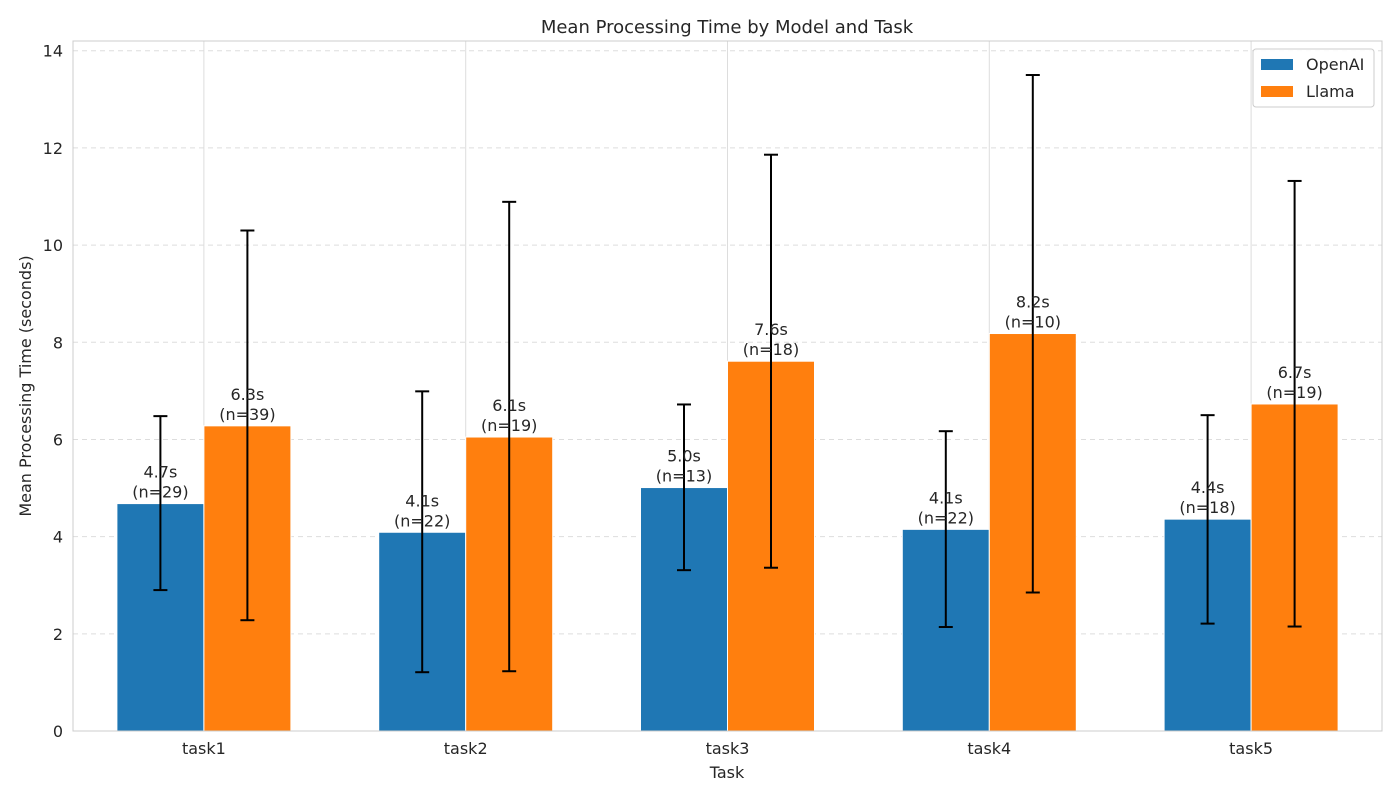 The image size is (1400, 800). I want to click on y-tick-label: 4, so click(58, 537).